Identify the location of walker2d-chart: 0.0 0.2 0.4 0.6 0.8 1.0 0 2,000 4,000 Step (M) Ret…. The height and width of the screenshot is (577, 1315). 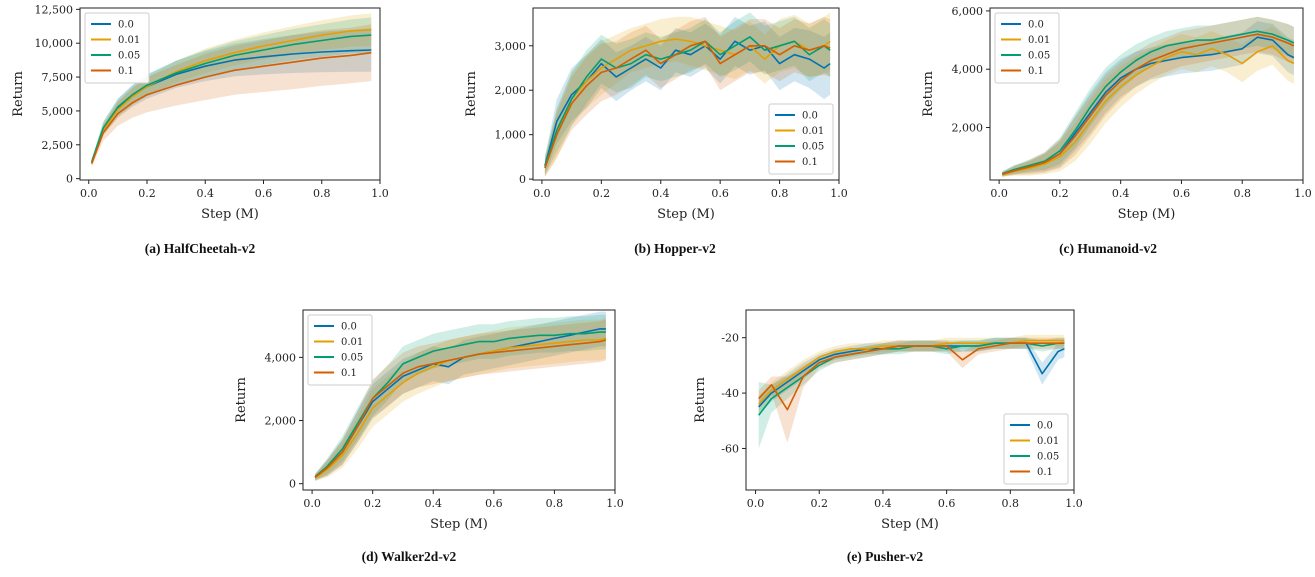
(429, 420).